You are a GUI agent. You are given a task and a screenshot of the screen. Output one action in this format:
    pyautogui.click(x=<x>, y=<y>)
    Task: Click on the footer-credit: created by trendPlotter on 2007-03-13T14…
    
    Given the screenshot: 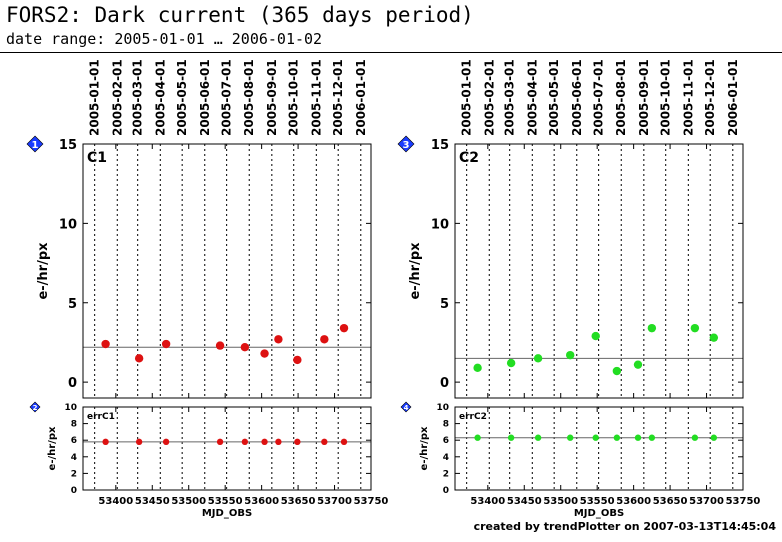 What is the action you would take?
    pyautogui.click(x=624, y=526)
    